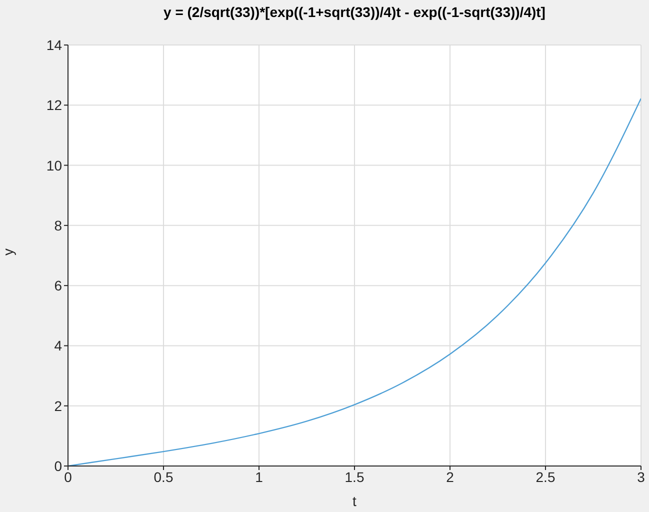 Image resolution: width=649 pixels, height=512 pixels. Describe the element at coordinates (354, 12) in the screenshot. I see `chart-title: y = (2/sqrt(33))*[exp((-1+sqrt(33))/4)t - exp((-1-sqrt(33))/4)t]` at that location.